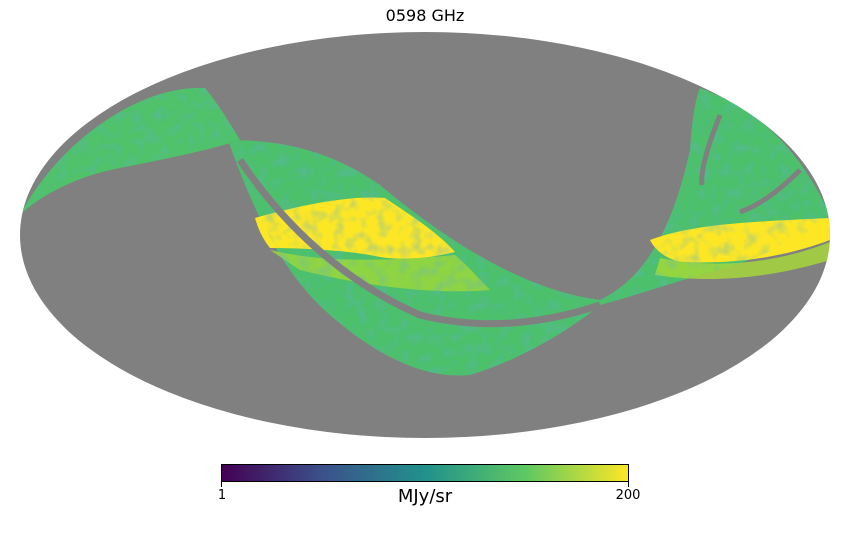  Describe the element at coordinates (628, 495) in the screenshot. I see `colorbar-max-label: 200` at that location.